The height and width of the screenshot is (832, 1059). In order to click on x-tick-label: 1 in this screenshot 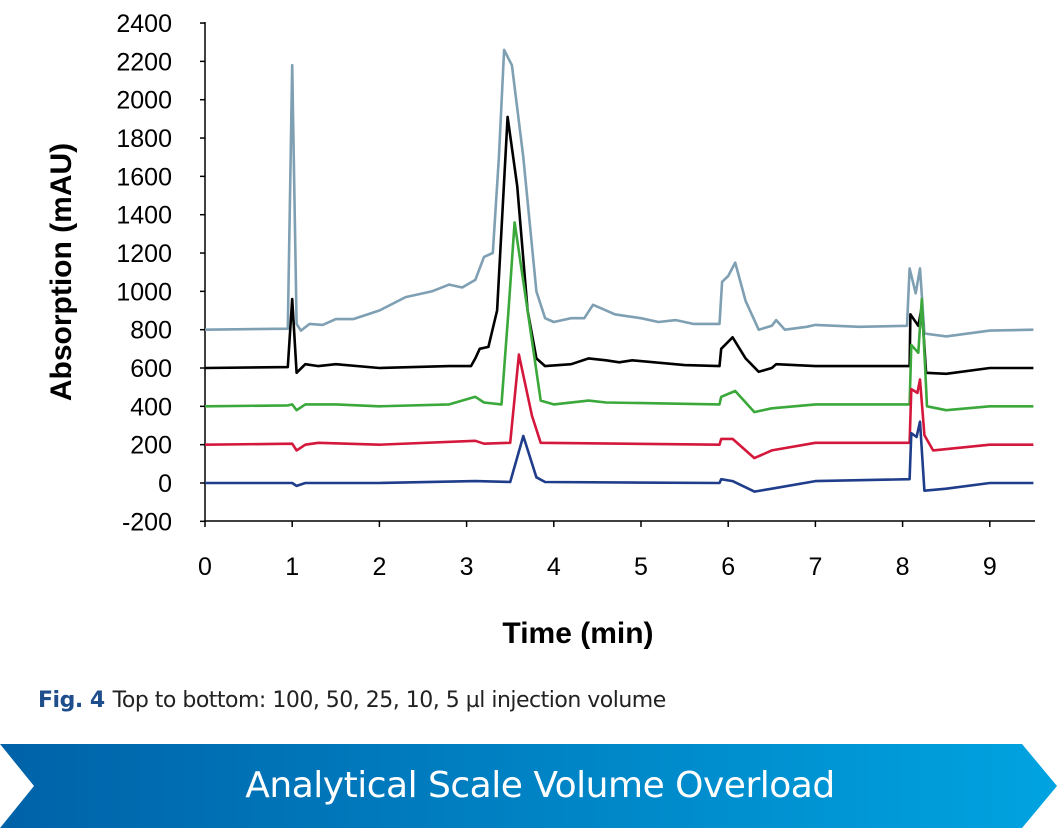, I will do `click(292, 567)`.